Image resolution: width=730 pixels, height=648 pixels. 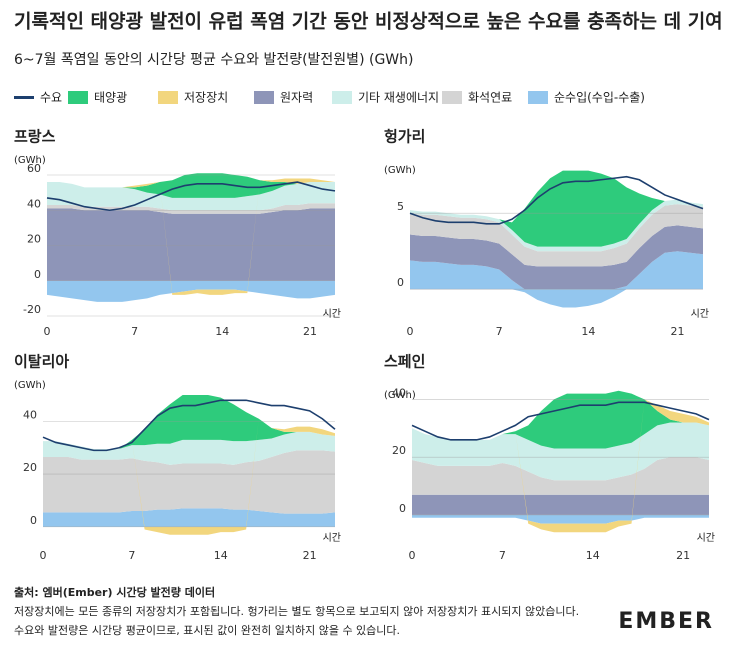 What do you see at coordinates (51, 98) in the screenshot?
I see `legend-label: 수요` at bounding box center [51, 98].